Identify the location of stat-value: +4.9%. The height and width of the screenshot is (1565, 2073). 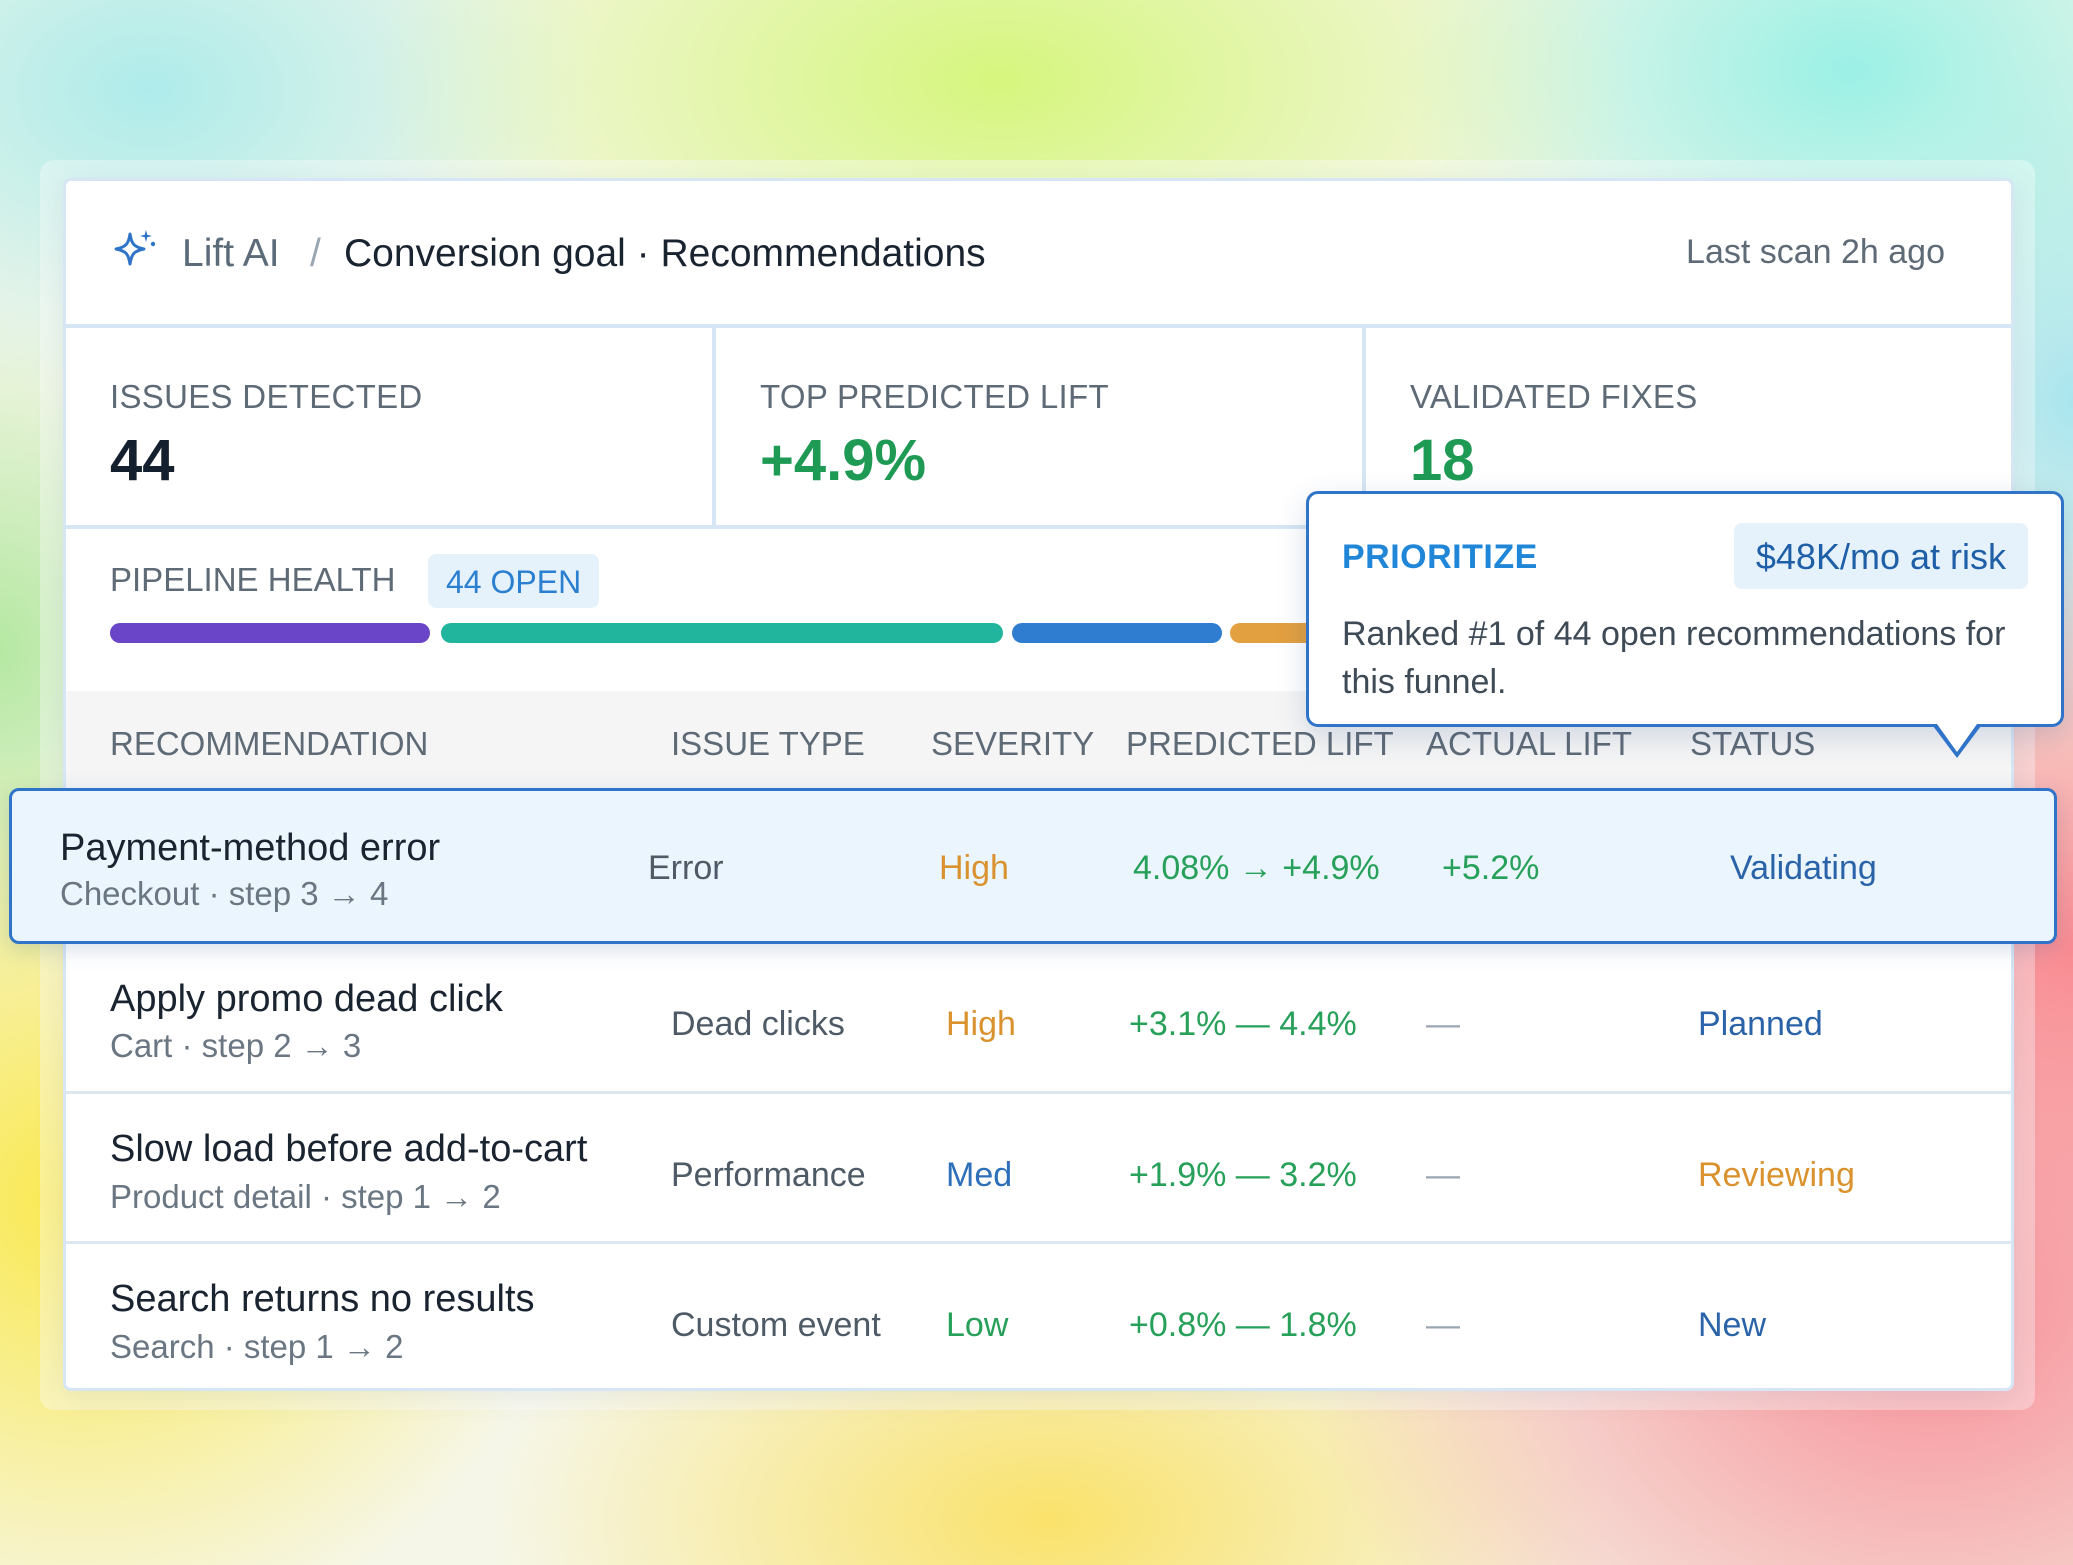
(843, 460).